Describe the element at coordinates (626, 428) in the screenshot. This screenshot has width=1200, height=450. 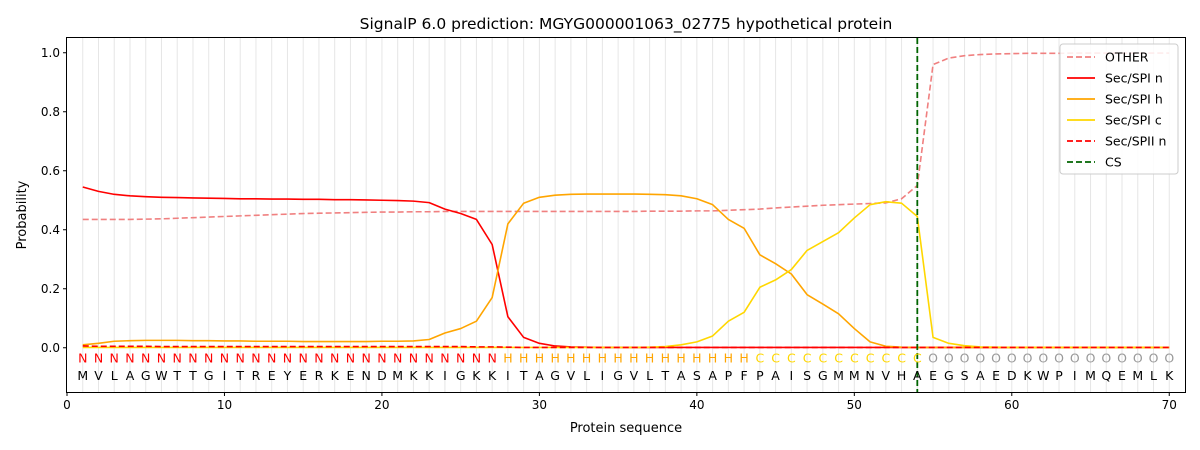
I see `x-axis-label: Protein sequence` at that location.